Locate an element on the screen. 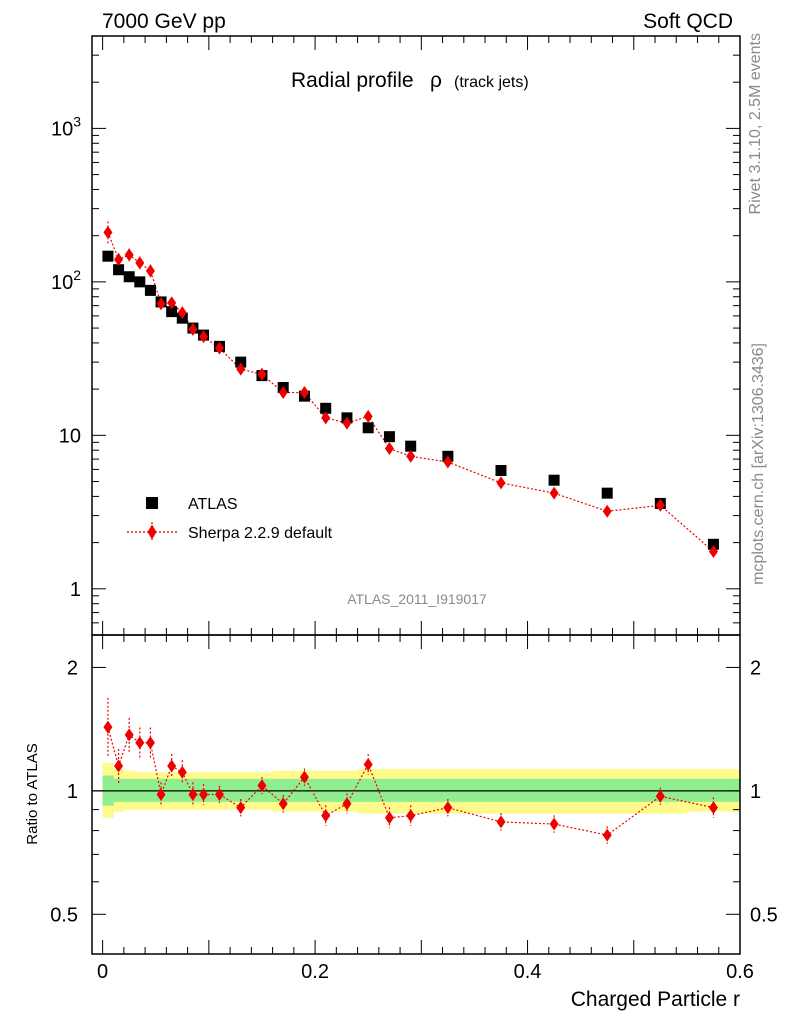  ratio-sherpa-line is located at coordinates (410, 781).